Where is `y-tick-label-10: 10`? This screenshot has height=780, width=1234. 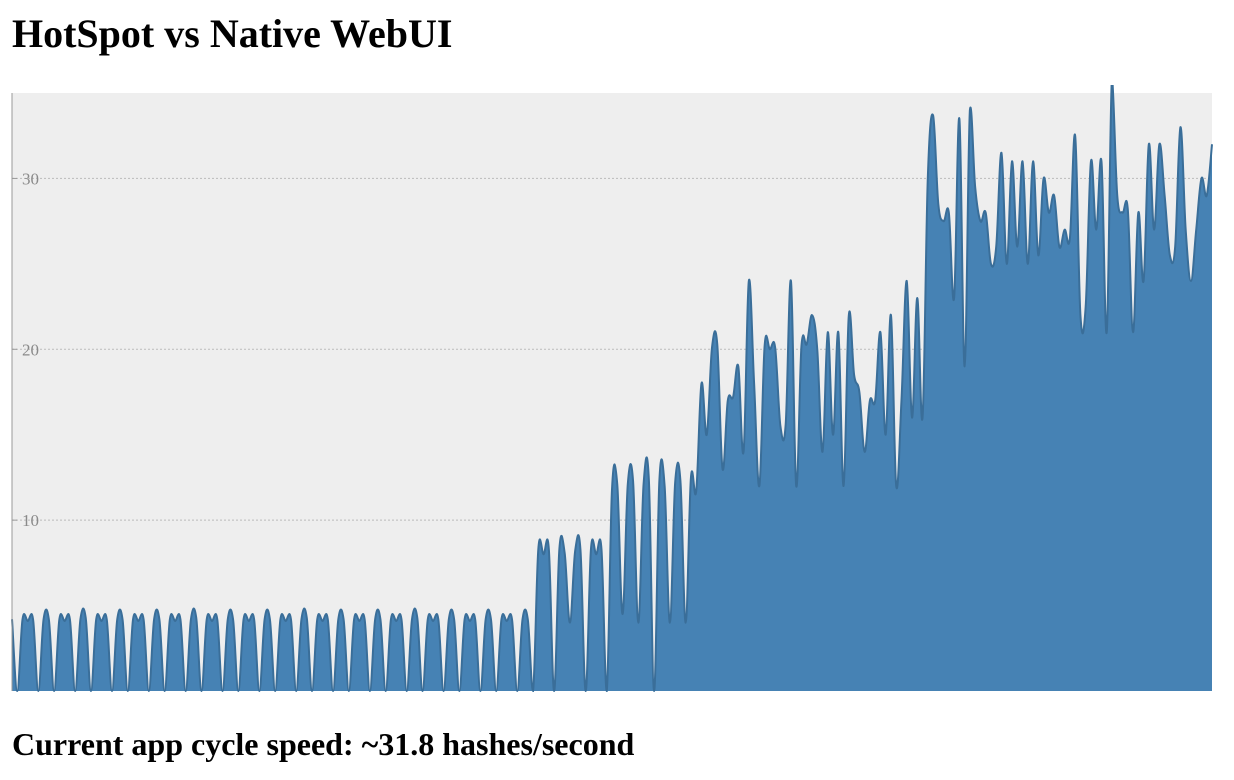
y-tick-label-10: 10 is located at coordinates (30, 520).